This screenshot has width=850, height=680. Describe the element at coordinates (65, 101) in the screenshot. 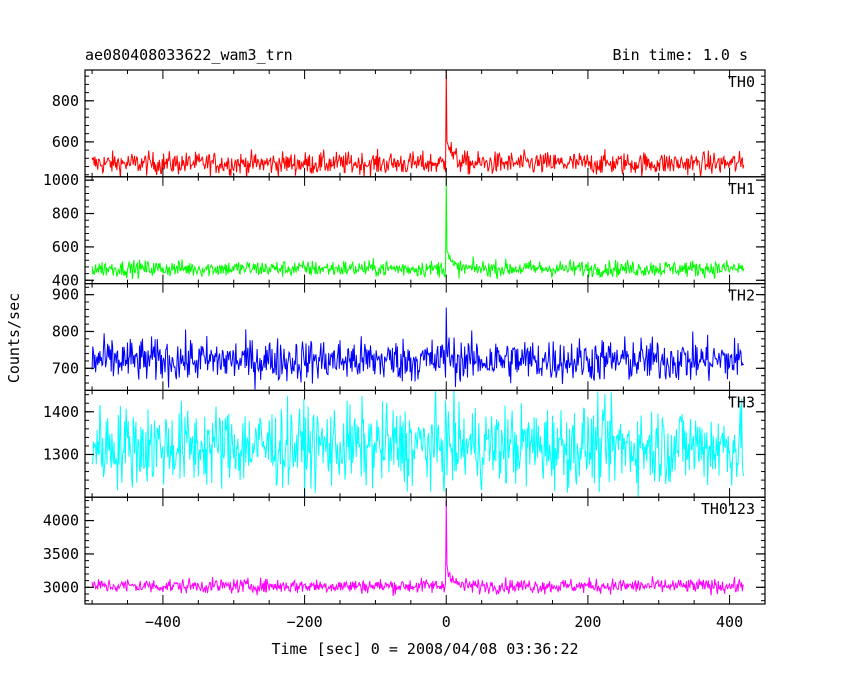

I see `y-tick-label-th0-1: 800` at that location.